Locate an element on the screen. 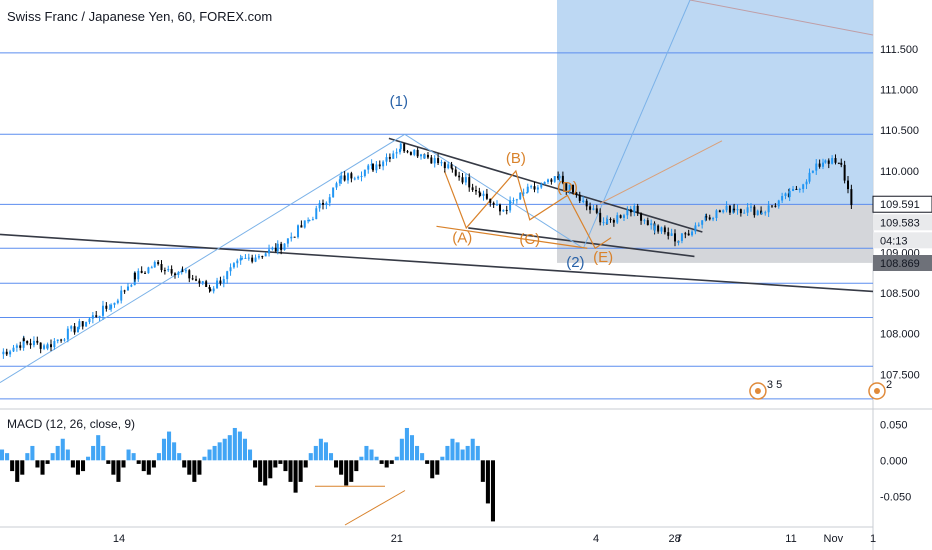  lower-channel-line is located at coordinates (581, 242).